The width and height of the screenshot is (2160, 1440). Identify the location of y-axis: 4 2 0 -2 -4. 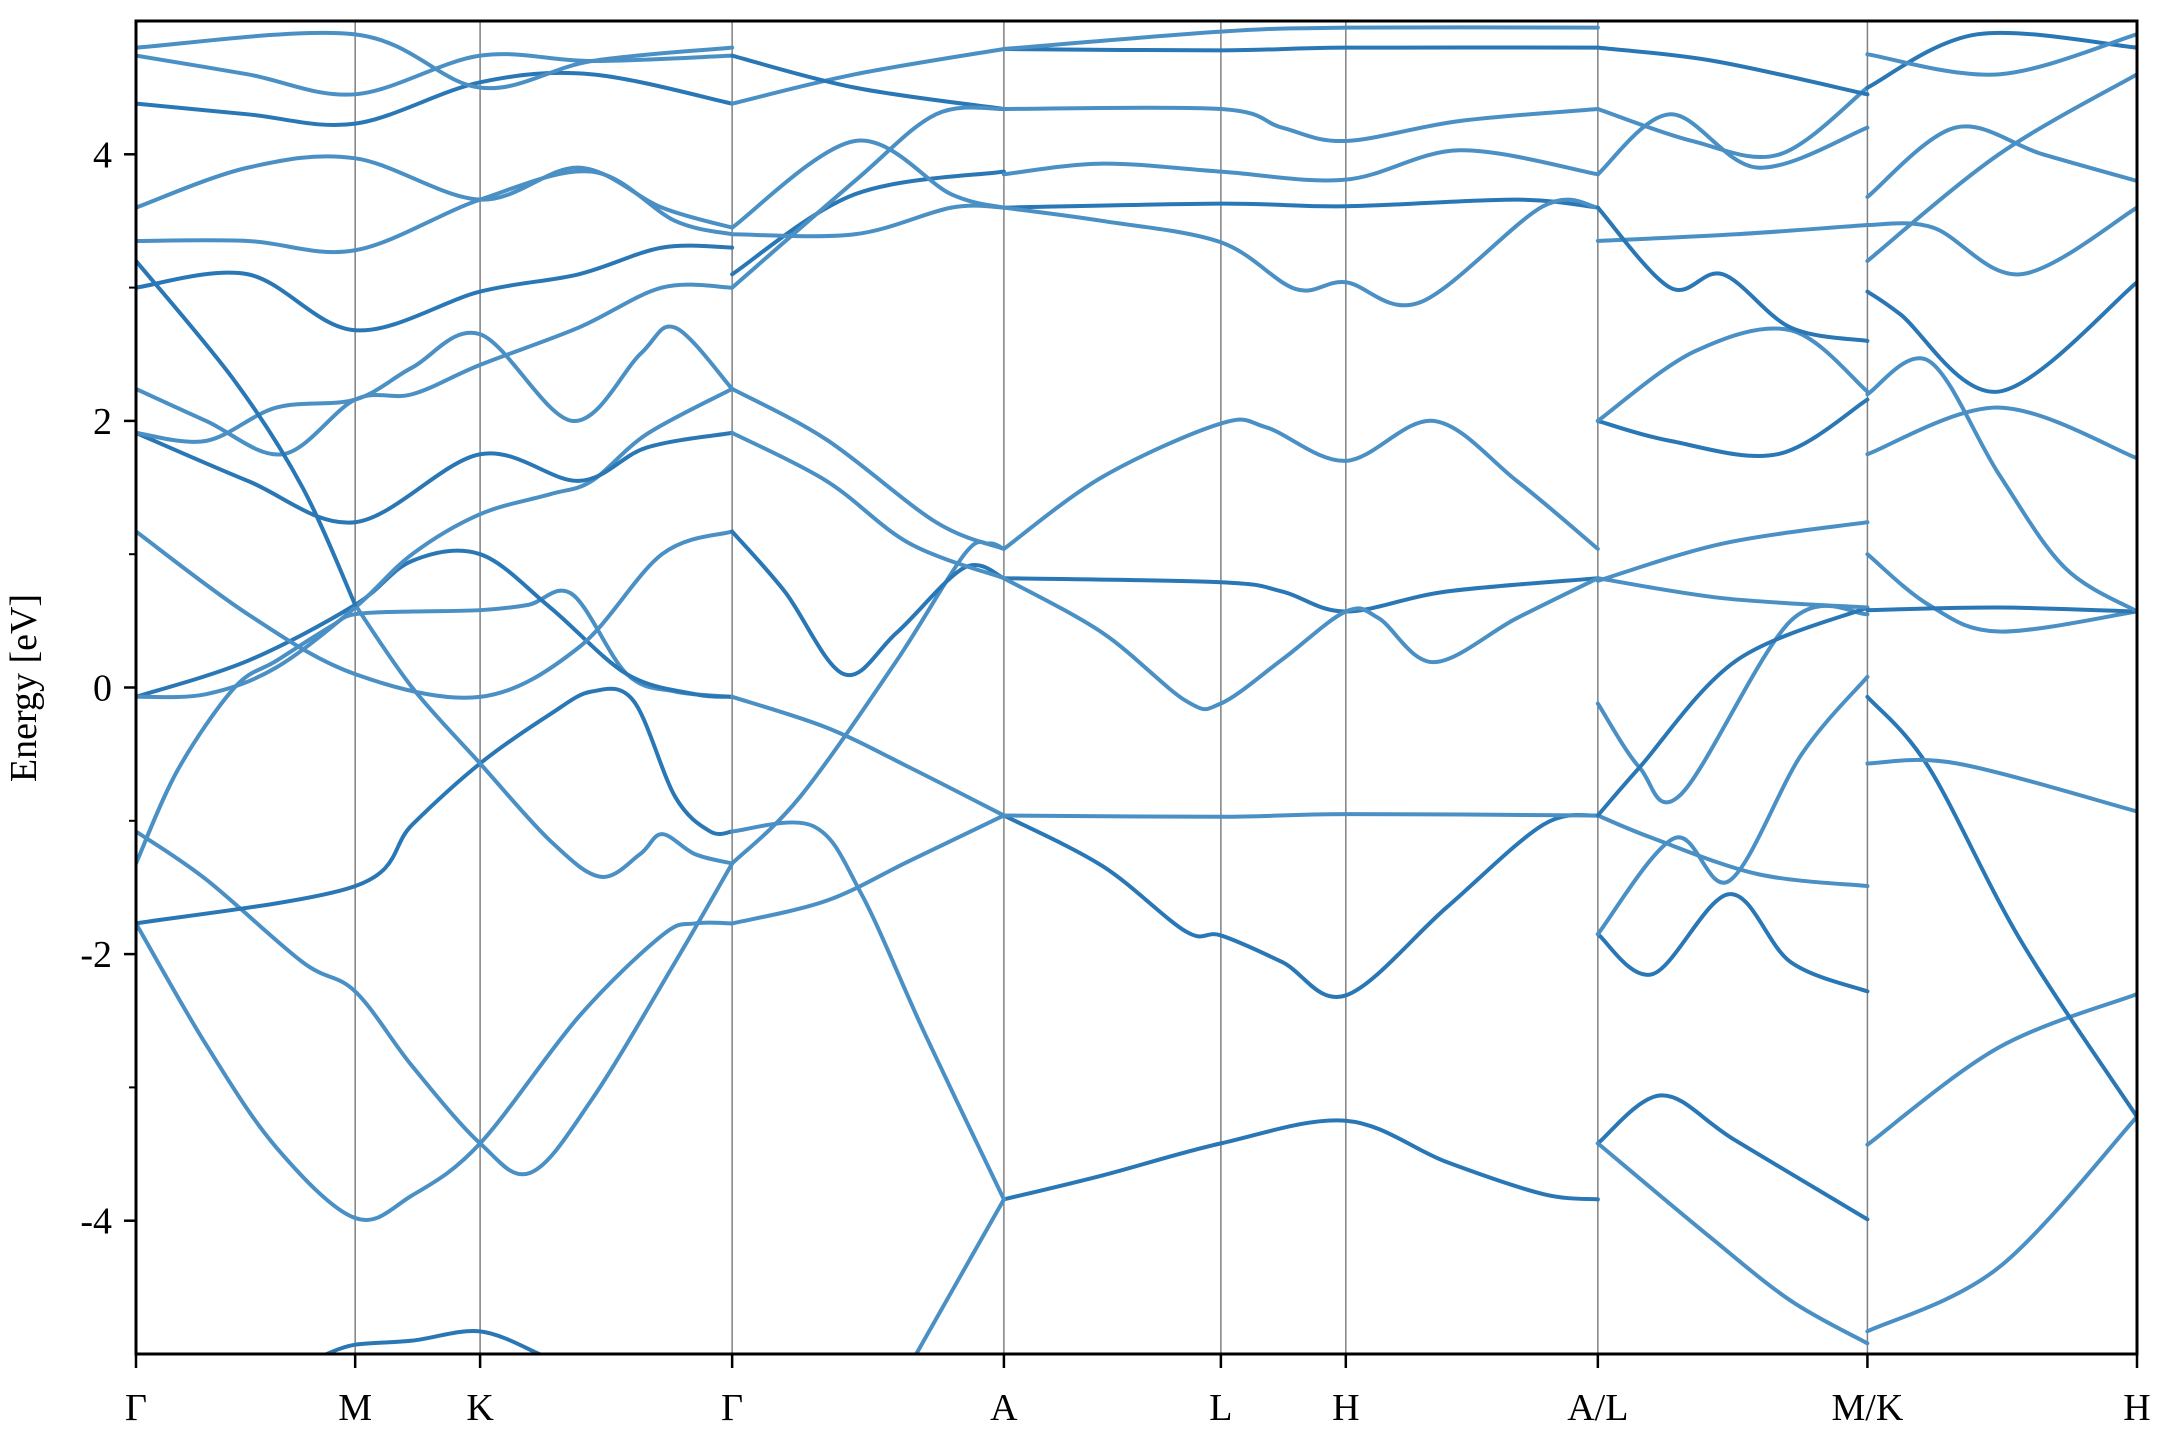
(108, 688).